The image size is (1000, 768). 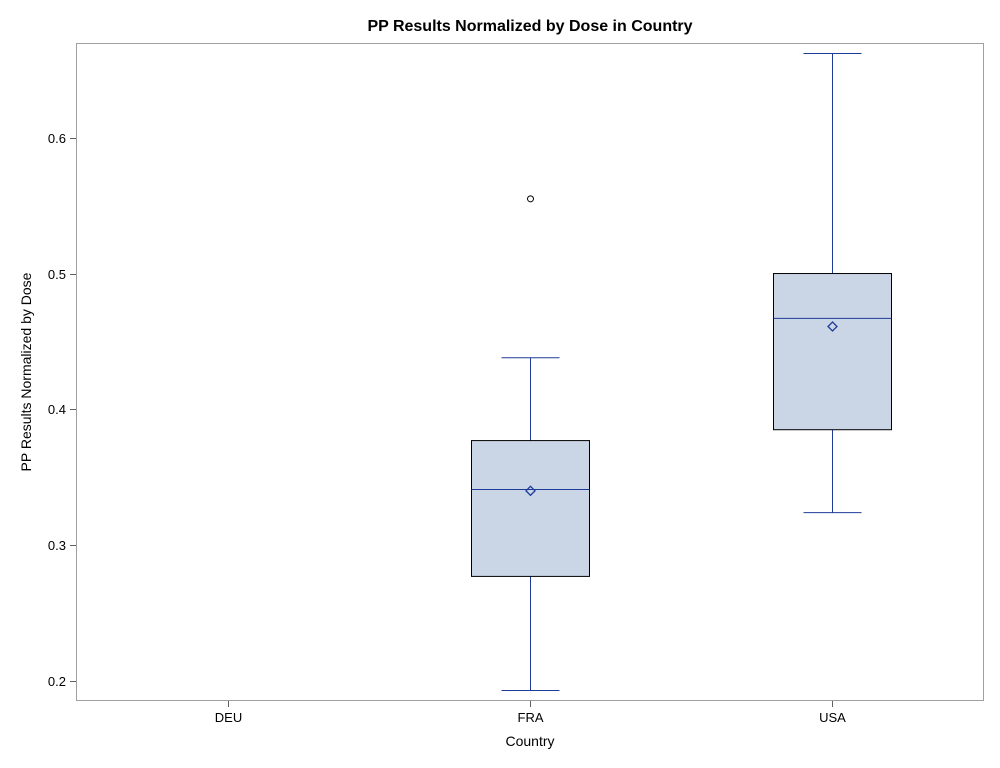 I want to click on y-axis: 0.2 0.3 0.4 0.5 0.6, so click(x=62, y=410).